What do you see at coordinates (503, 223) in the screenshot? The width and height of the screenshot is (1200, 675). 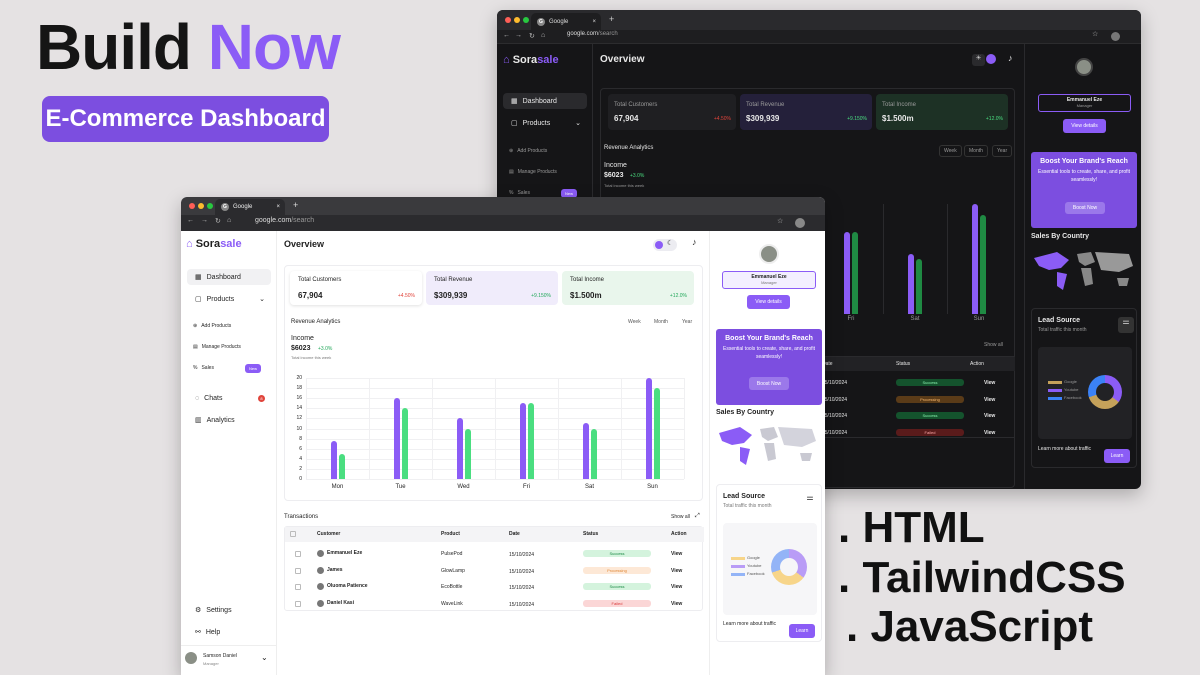 I see `light-url-bar: ← → ↻ ⌂ google.com/search ☆` at bounding box center [503, 223].